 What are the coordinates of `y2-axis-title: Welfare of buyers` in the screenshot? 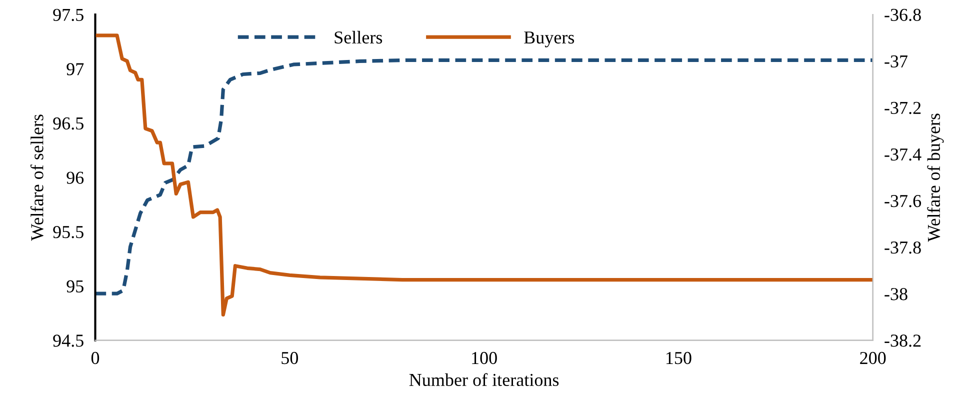 It's located at (935, 178).